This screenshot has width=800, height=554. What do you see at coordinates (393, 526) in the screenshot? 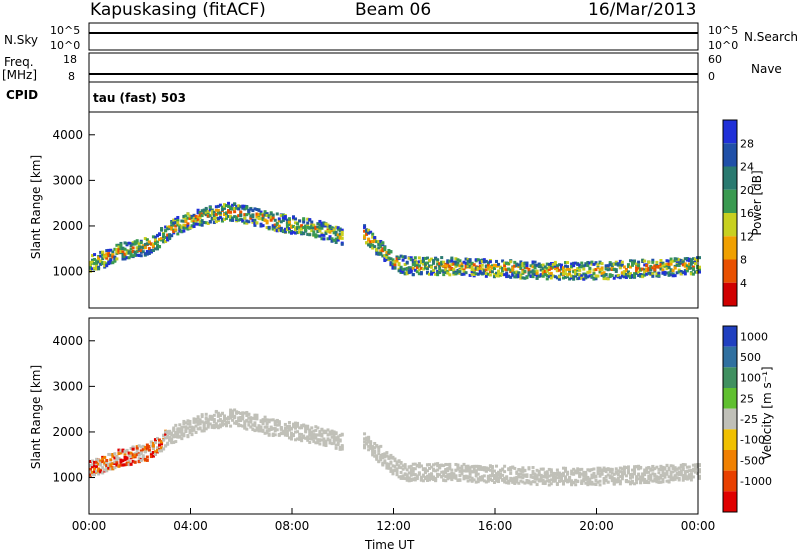
I see `x-tick-label: 12:00` at bounding box center [393, 526].